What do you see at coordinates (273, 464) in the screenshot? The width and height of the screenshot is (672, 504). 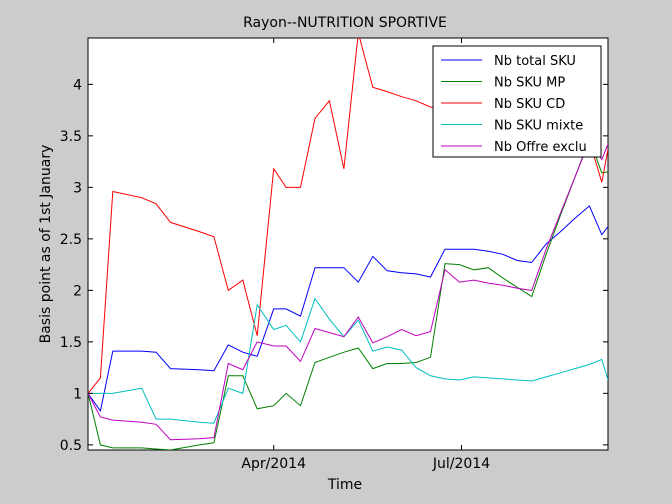 I see `x-tick-label: Apr/2014` at bounding box center [273, 464].